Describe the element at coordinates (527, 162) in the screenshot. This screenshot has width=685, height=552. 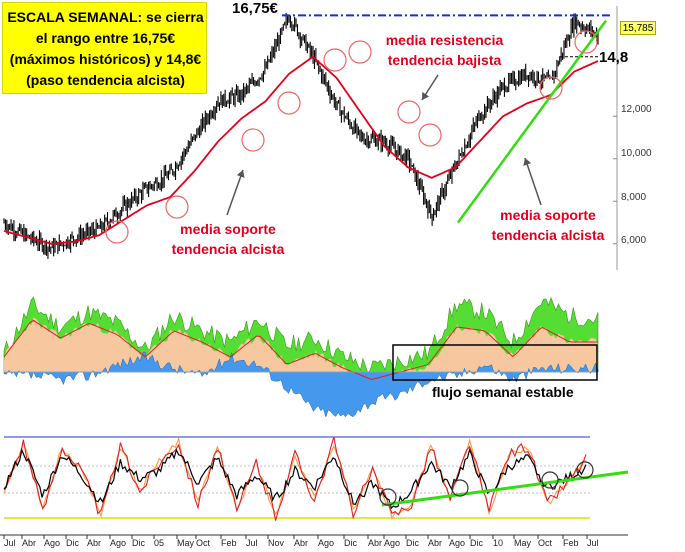
I see `arrow-support-b-head` at that location.